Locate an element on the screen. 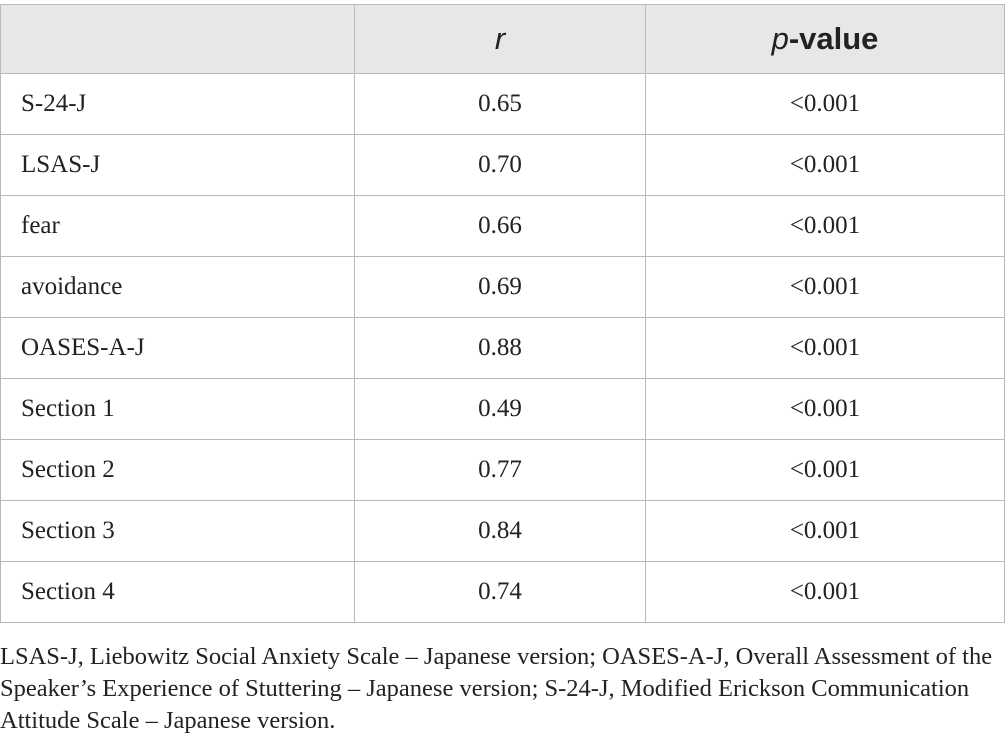 The height and width of the screenshot is (752, 1005). row-r-value: 0.66 is located at coordinates (500, 226).